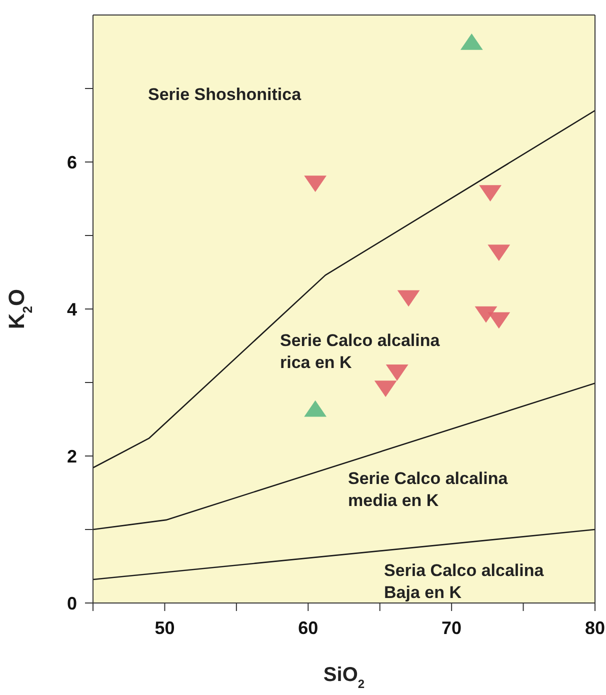 The image size is (606, 695). I want to click on x-axis-title: SiO$_{2}$, so click(344, 677).